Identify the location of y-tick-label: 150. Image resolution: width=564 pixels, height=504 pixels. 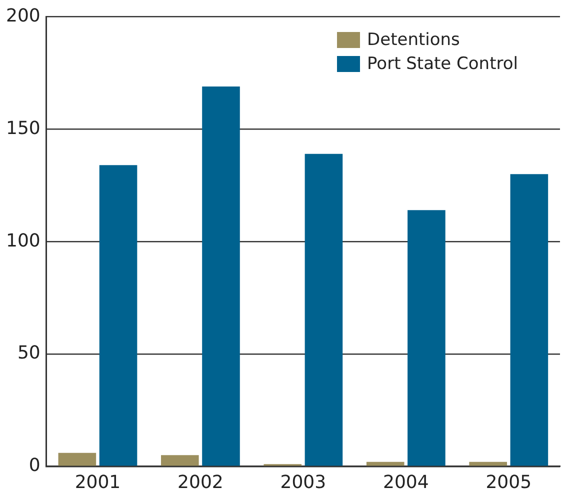
(23, 128).